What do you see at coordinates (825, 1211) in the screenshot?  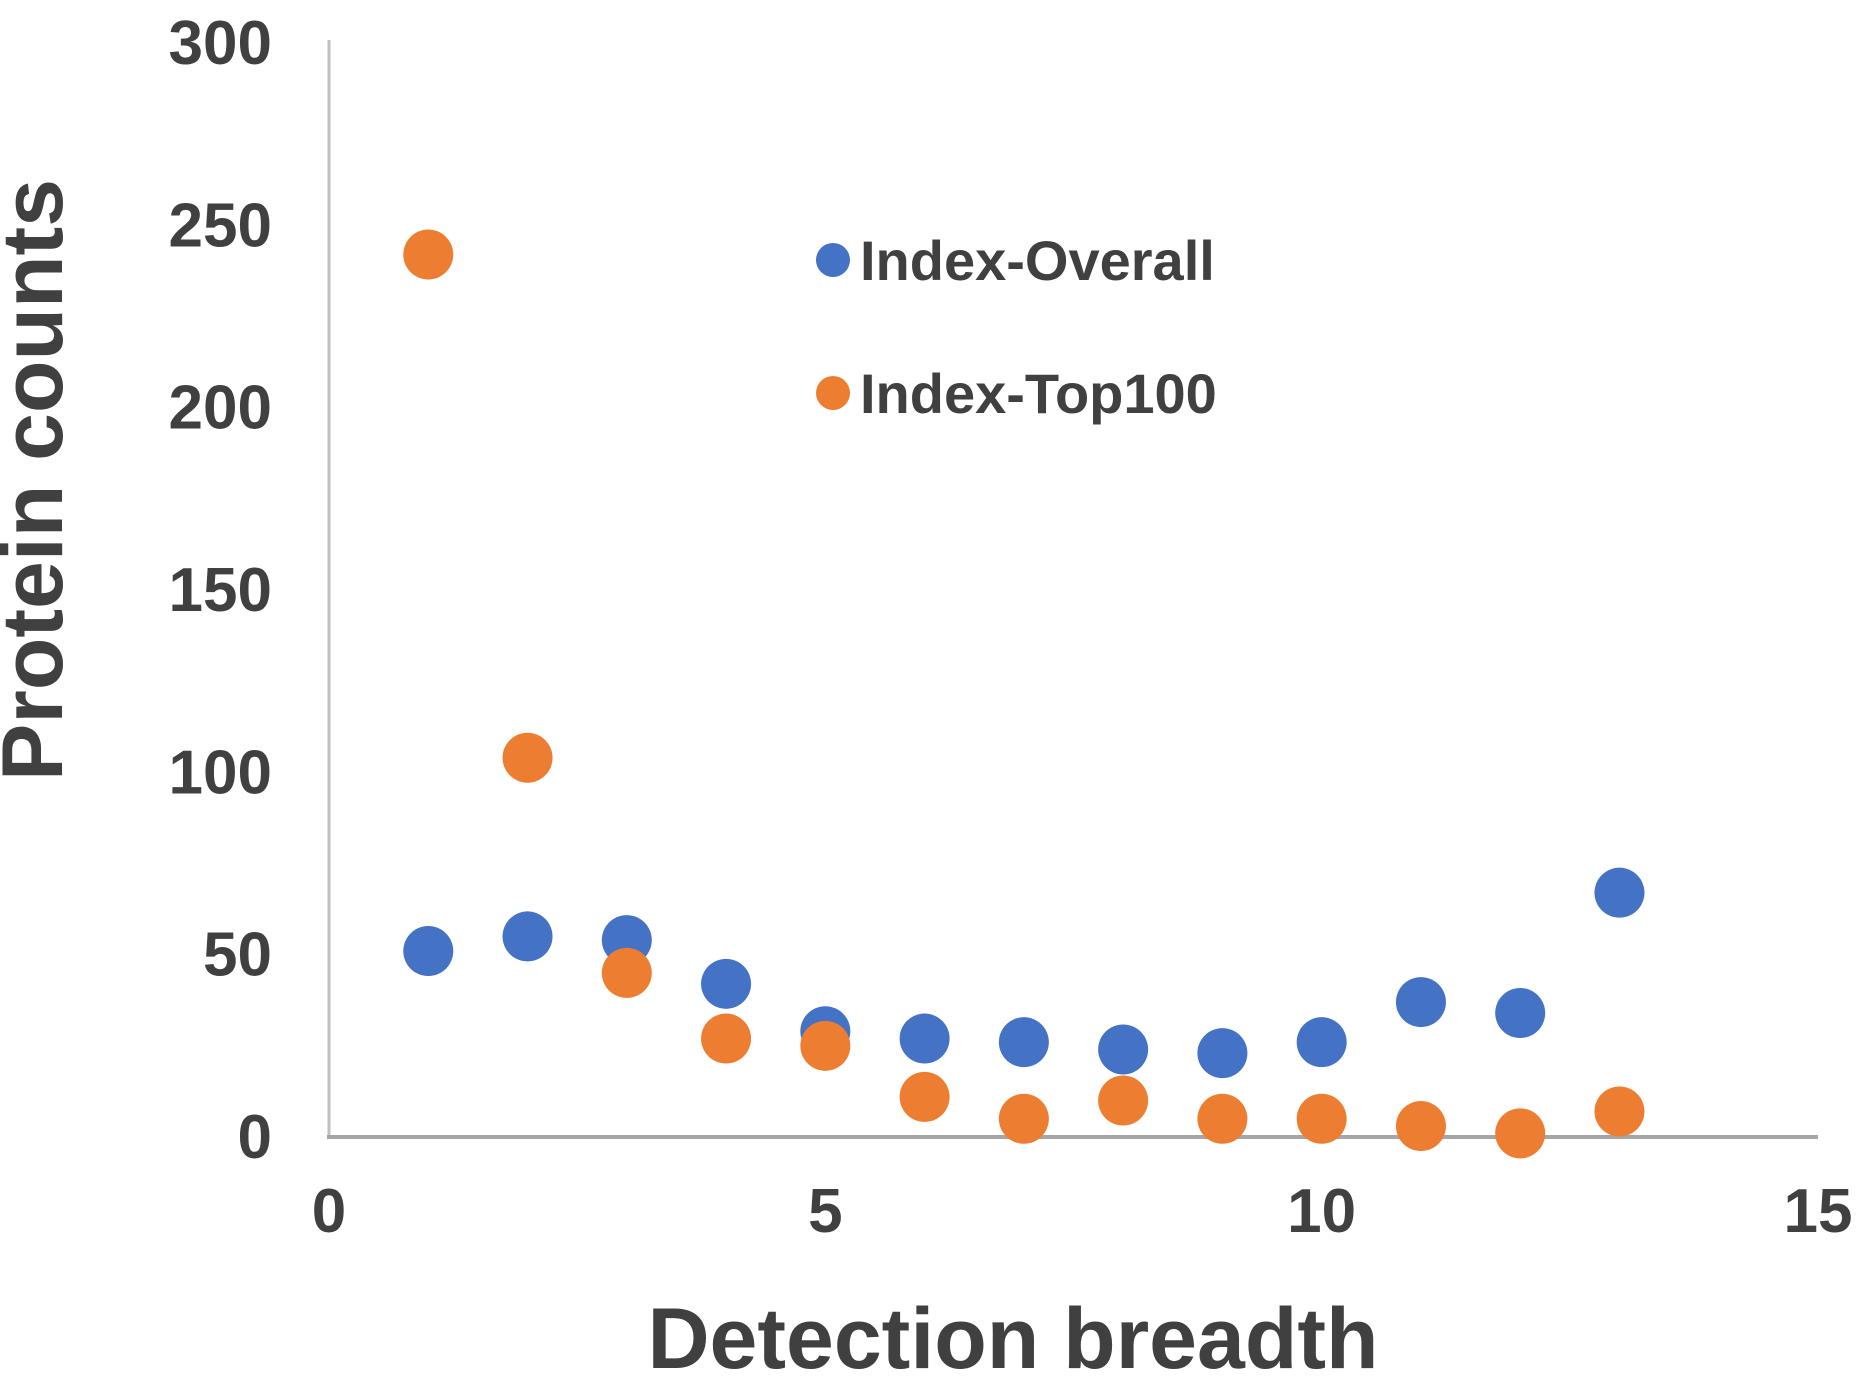 I see `x-tick-label: 5` at bounding box center [825, 1211].